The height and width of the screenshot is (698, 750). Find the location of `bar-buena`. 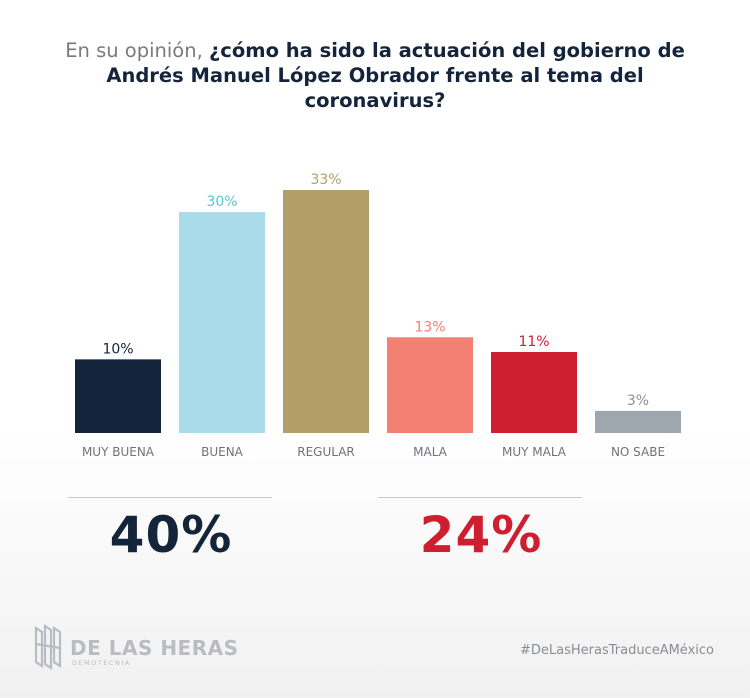

bar-buena is located at coordinates (222, 322).